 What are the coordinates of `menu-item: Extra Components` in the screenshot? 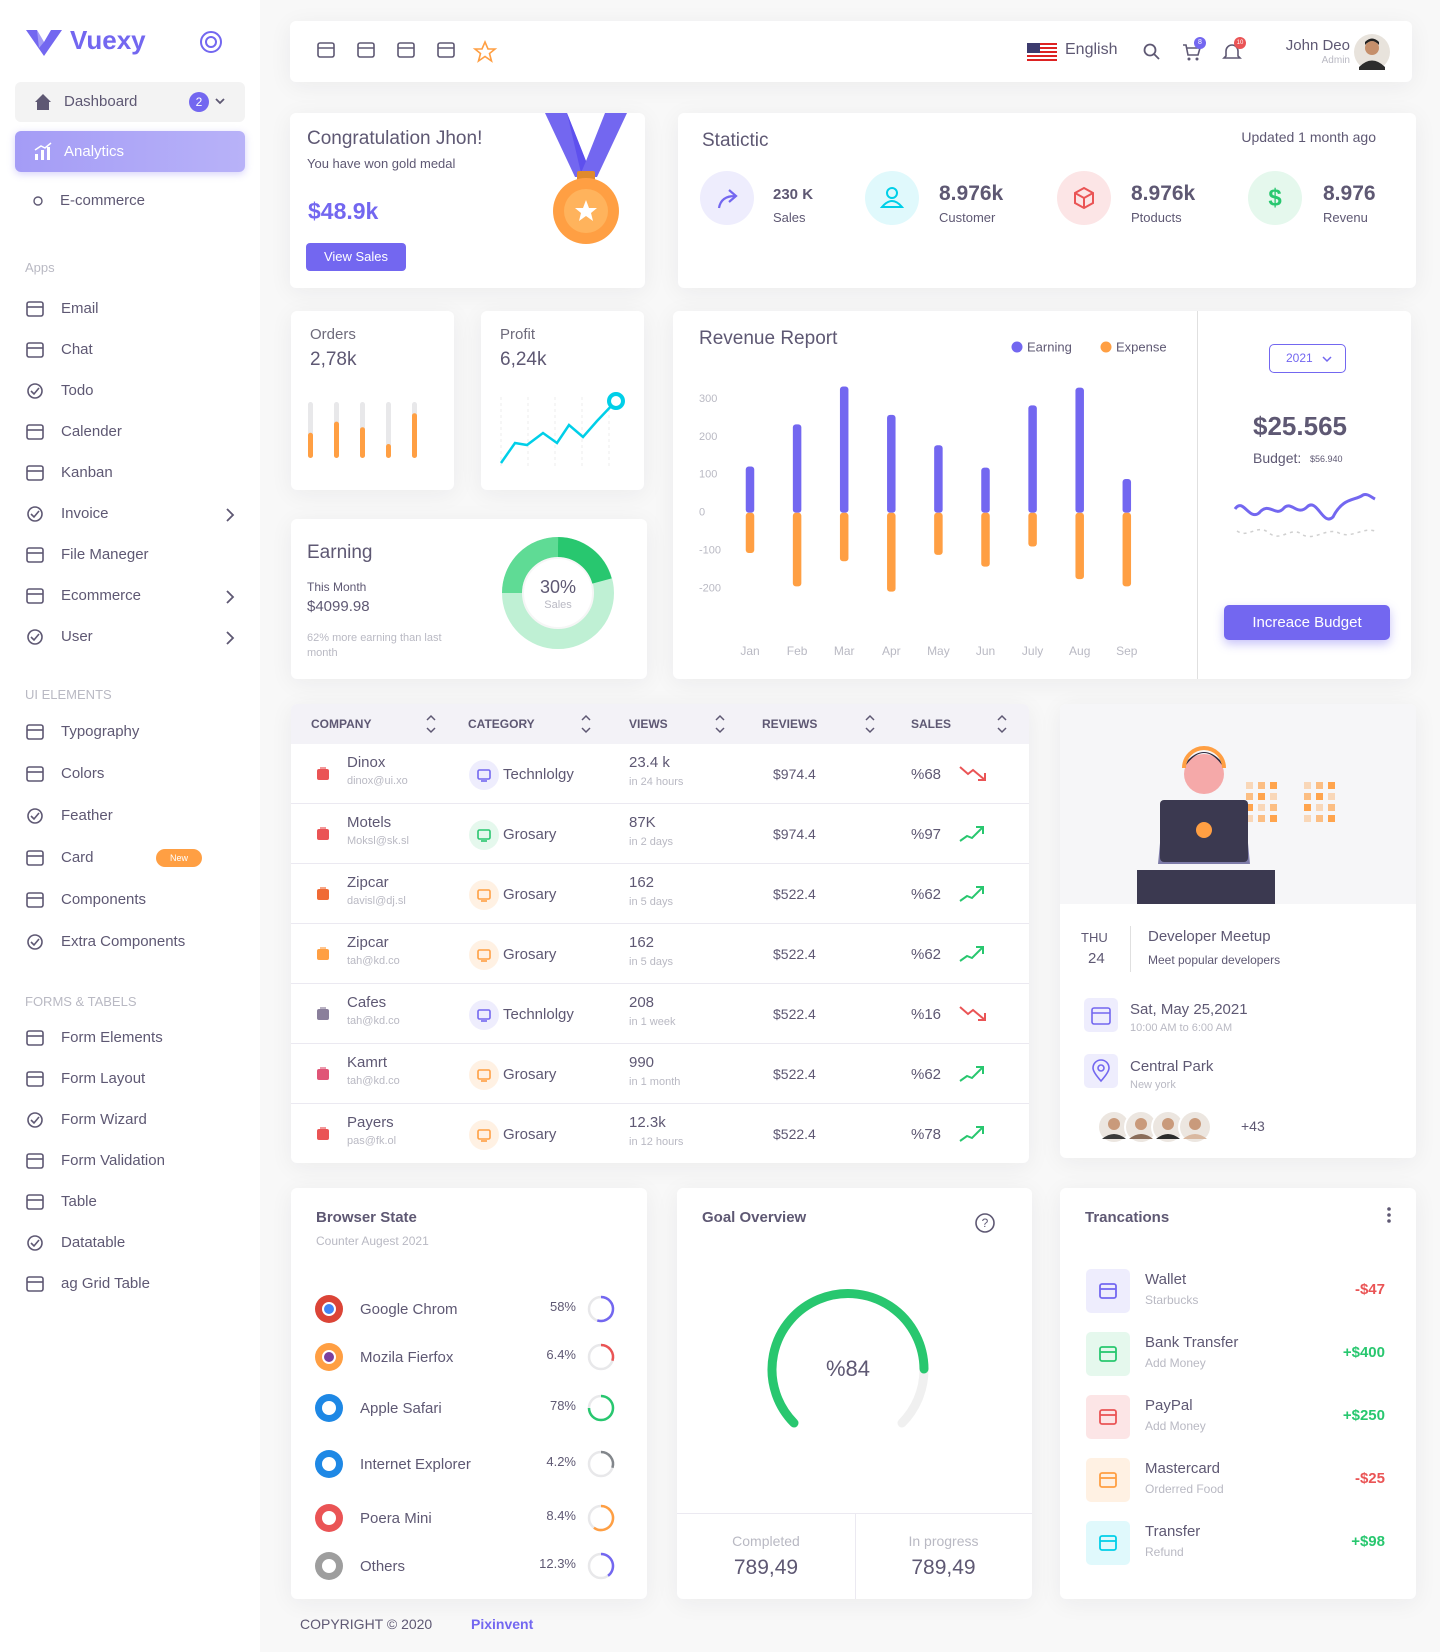 It's located at (130, 942).